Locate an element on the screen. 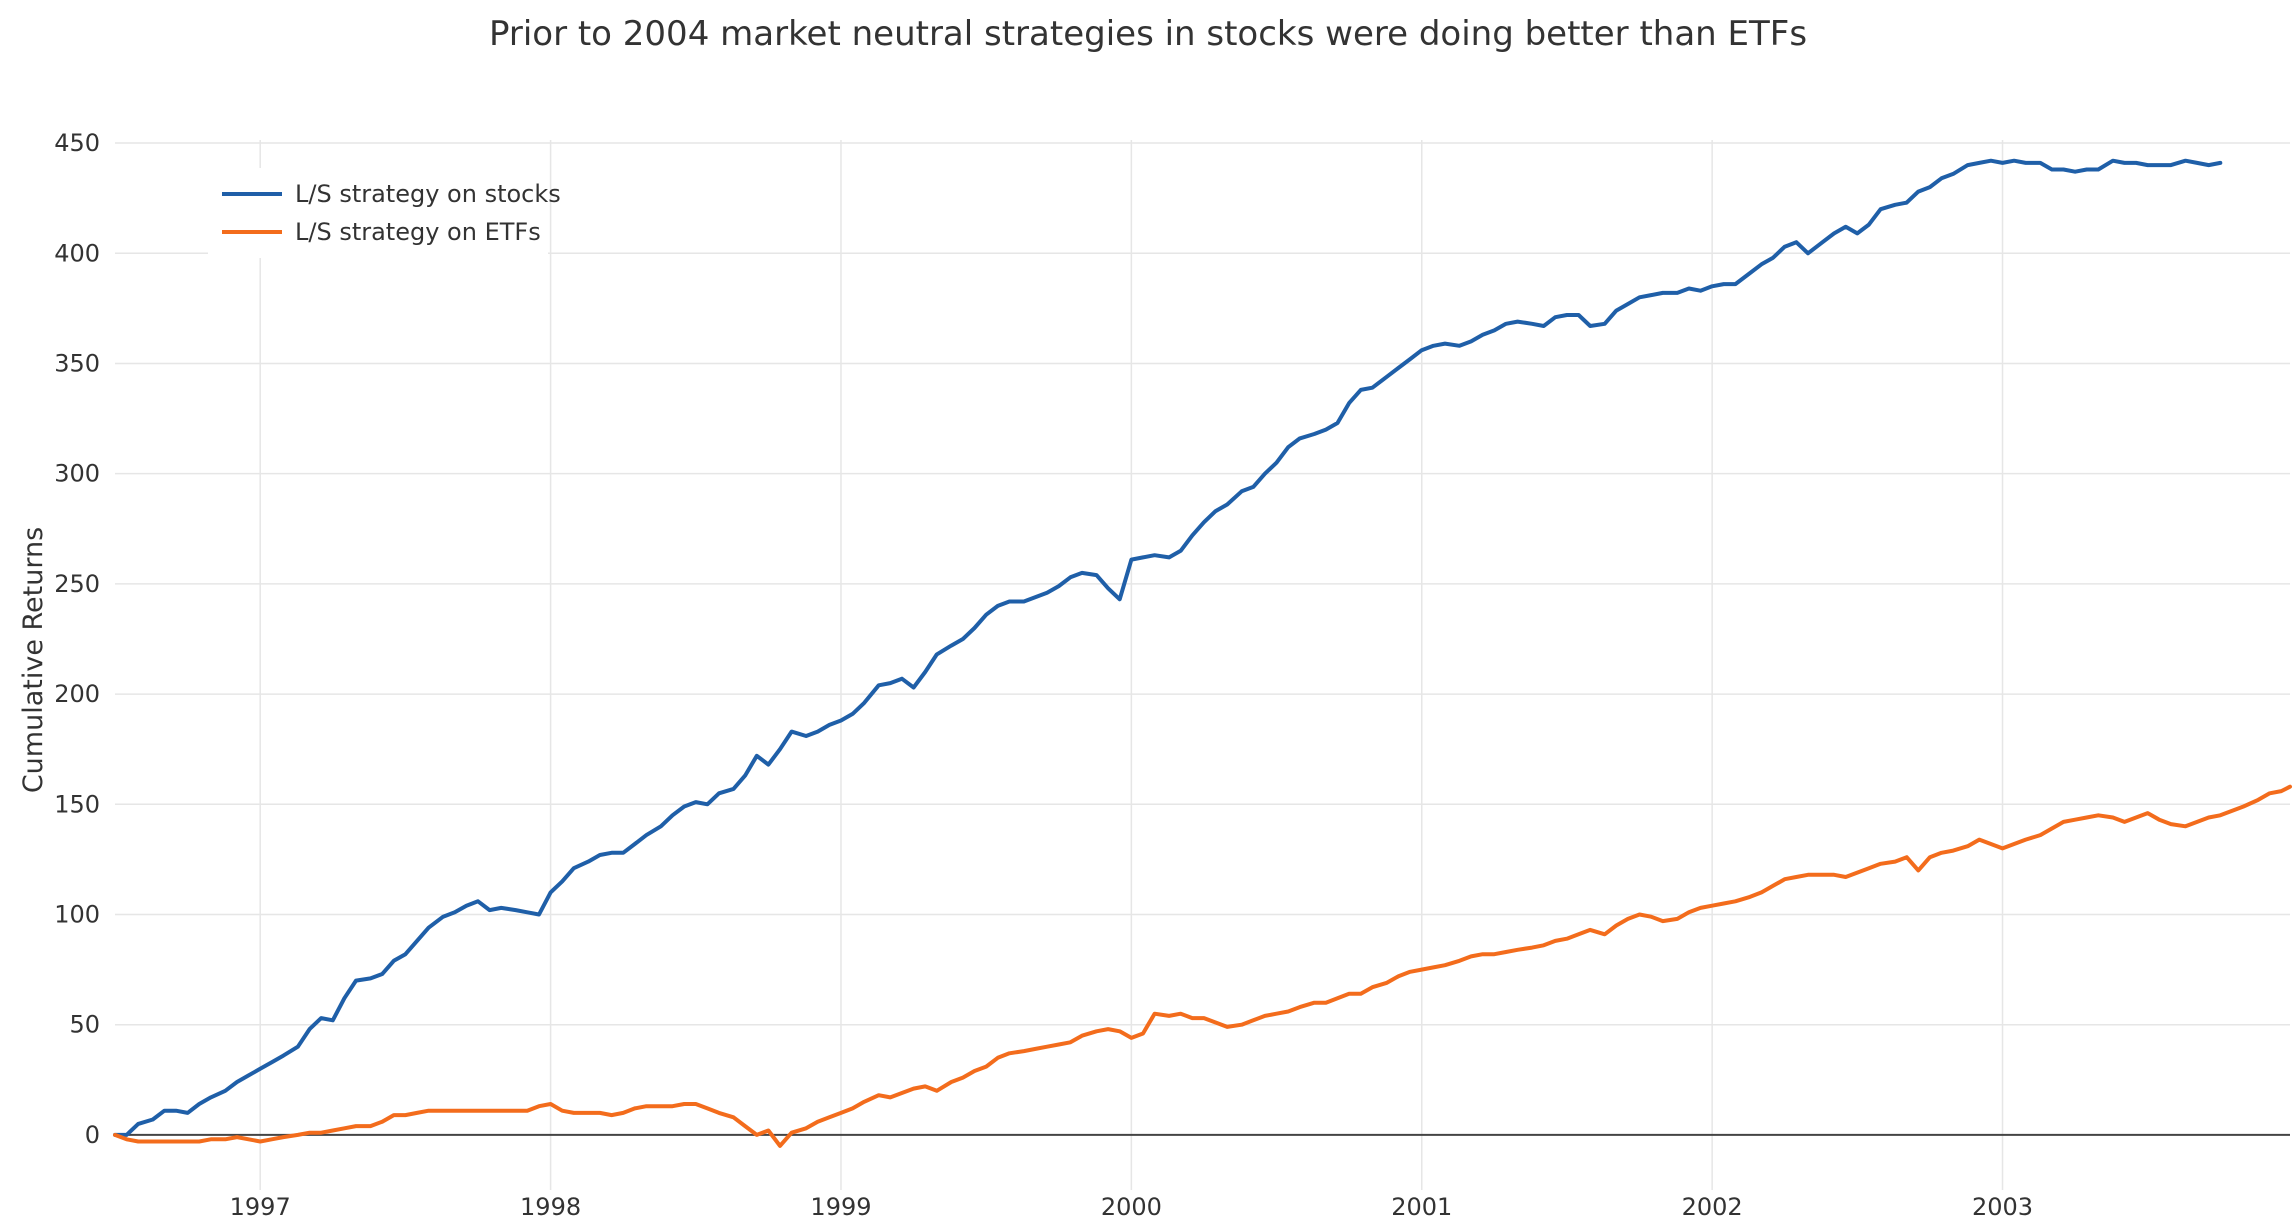 The height and width of the screenshot is (1226, 2296). y-tick-100: 100 is located at coordinates (77, 914).